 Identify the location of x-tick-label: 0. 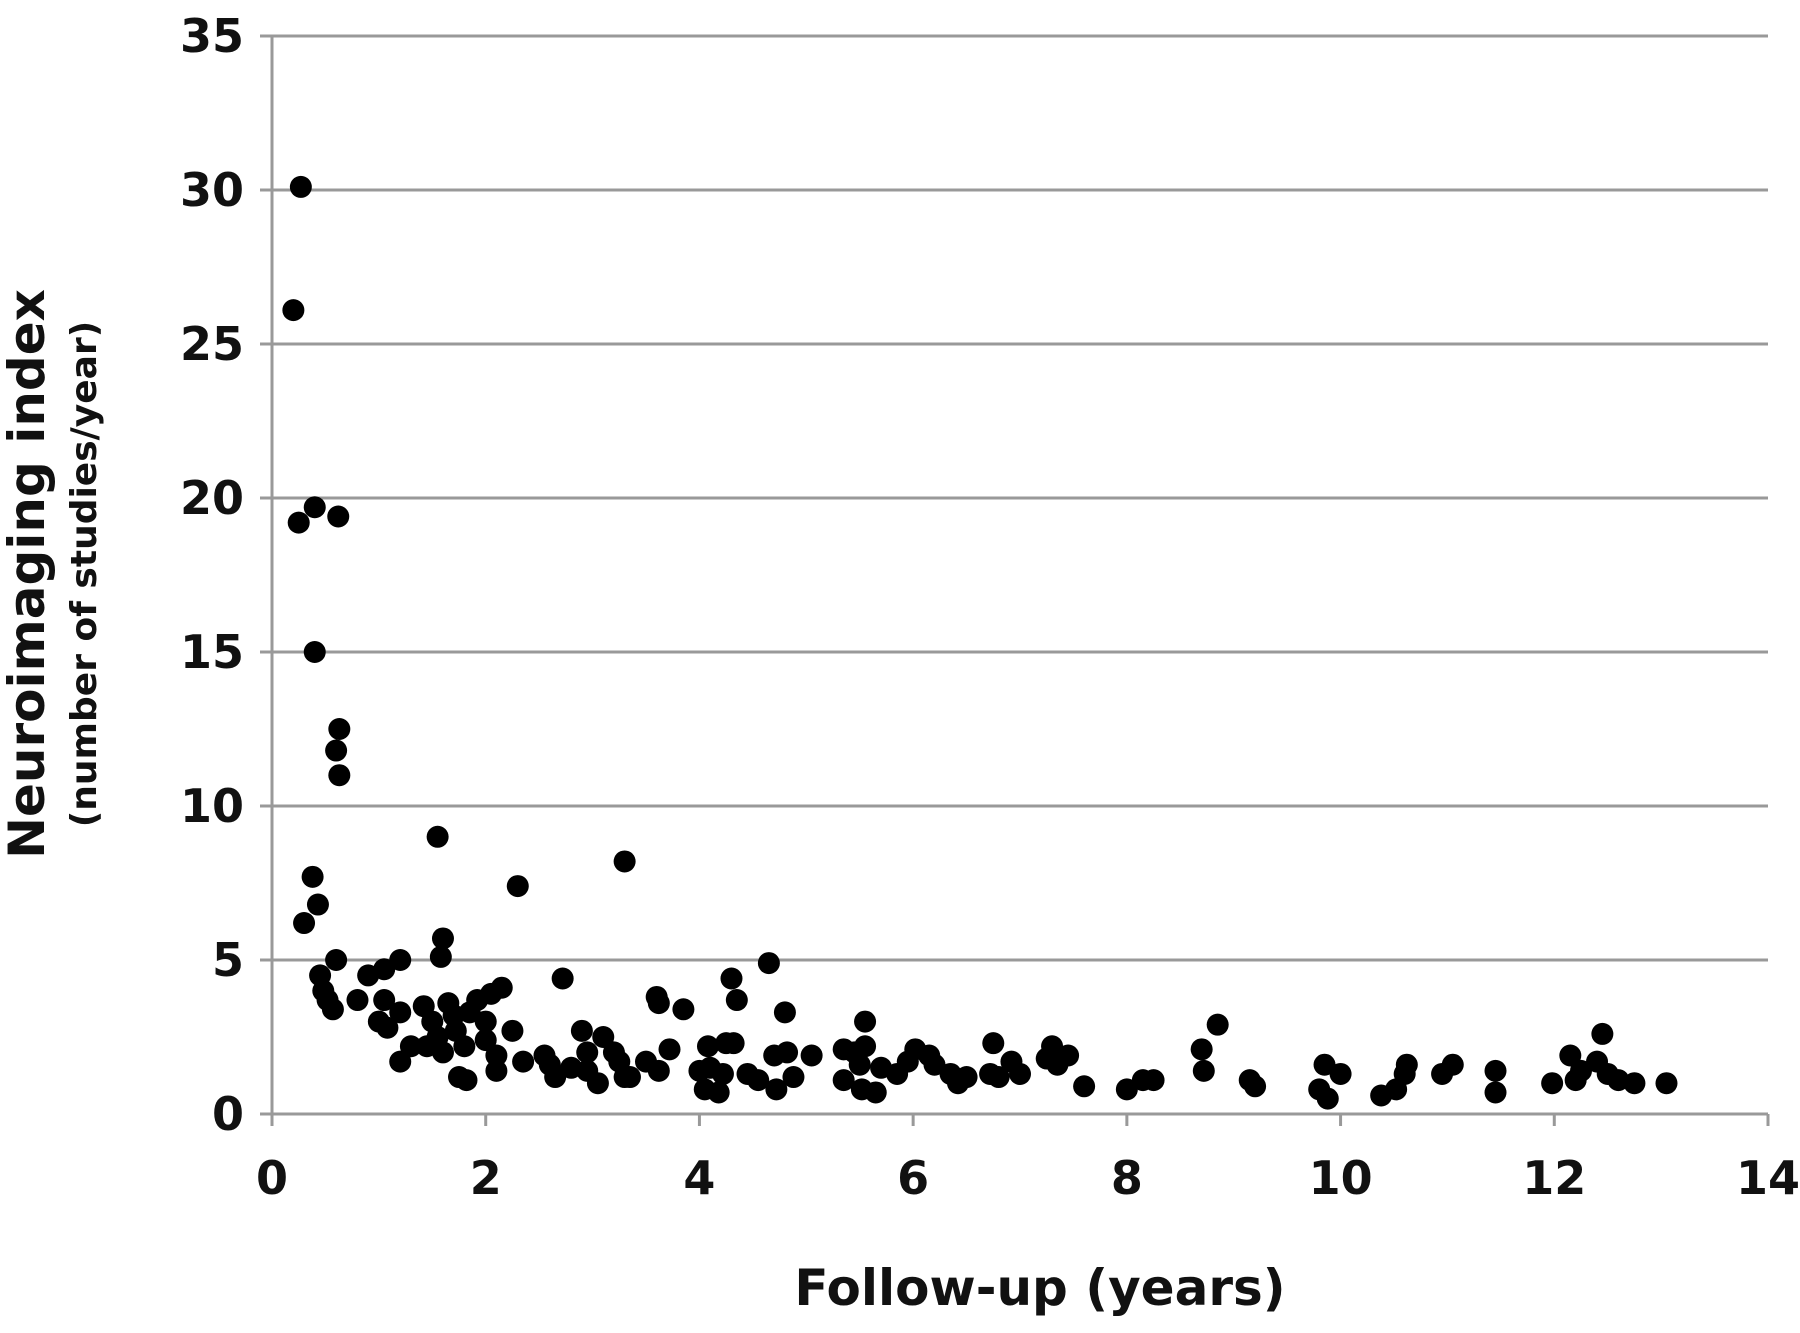
(272, 1178).